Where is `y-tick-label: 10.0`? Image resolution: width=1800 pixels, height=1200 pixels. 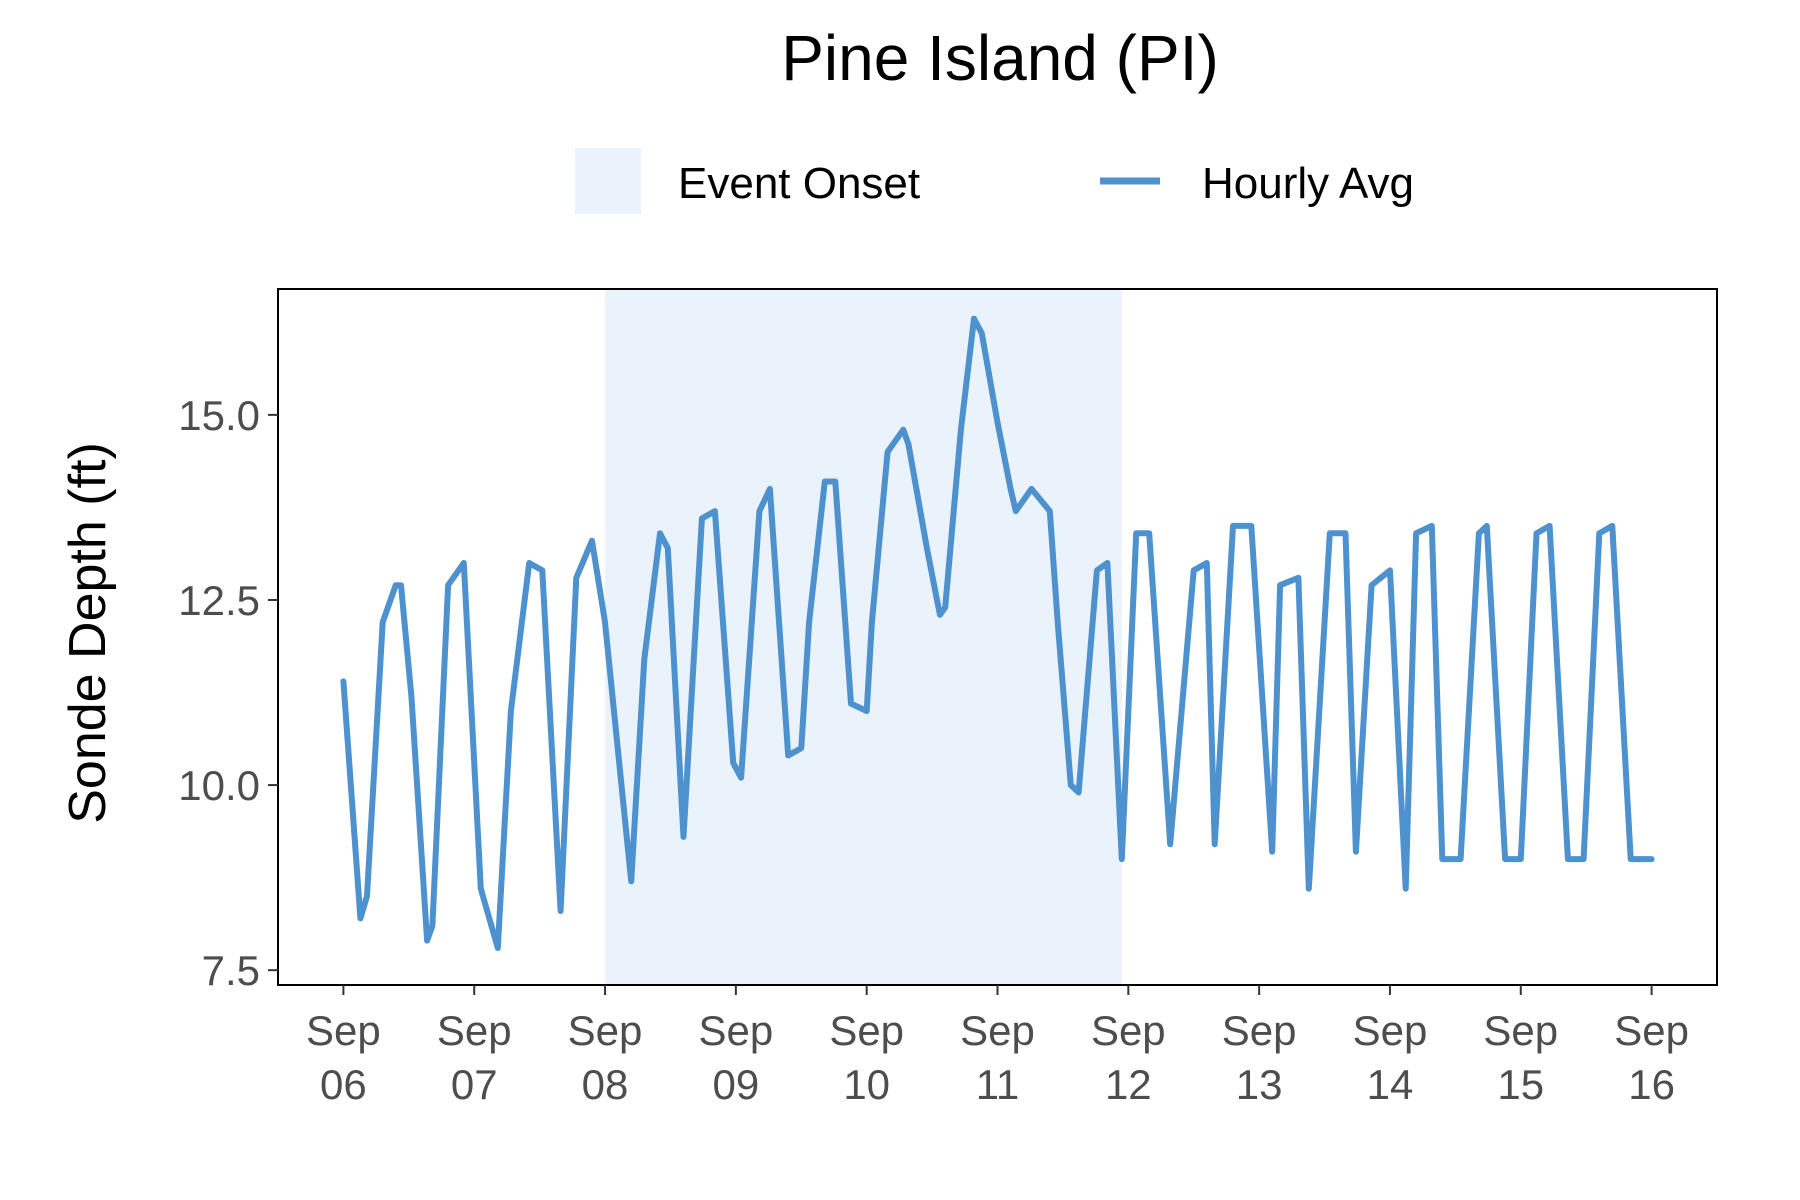 y-tick-label: 10.0 is located at coordinates (219, 785).